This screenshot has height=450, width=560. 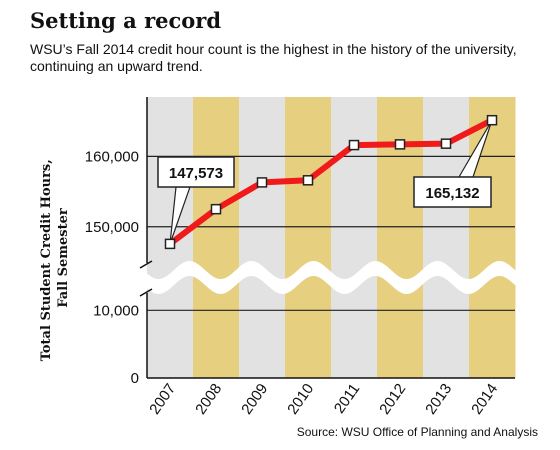 I want to click on x-tick-label: 2008, so click(x=208, y=399).